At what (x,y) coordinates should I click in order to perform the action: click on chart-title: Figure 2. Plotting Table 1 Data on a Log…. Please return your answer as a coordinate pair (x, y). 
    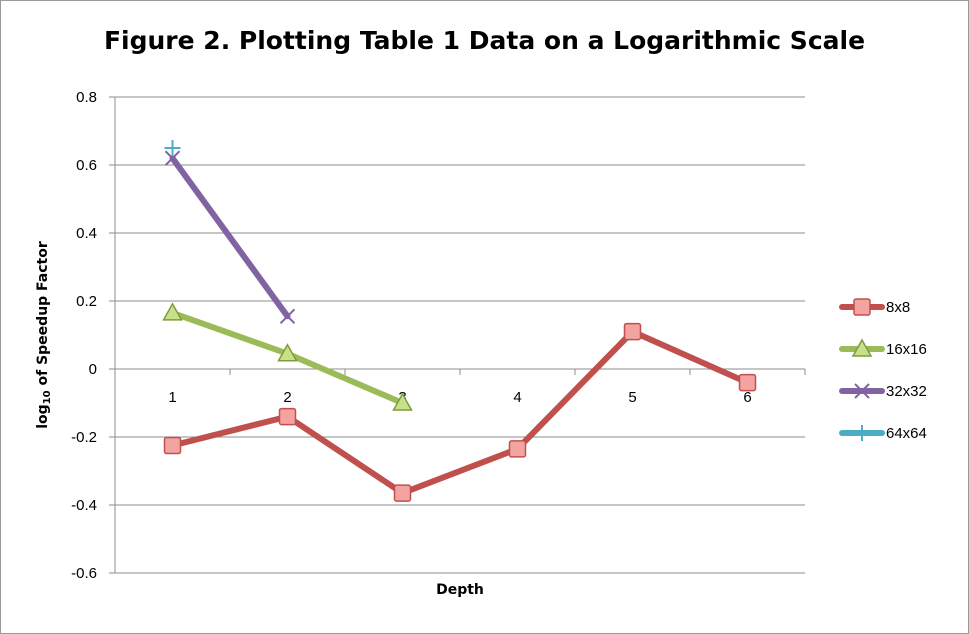
    Looking at the image, I should click on (484, 40).